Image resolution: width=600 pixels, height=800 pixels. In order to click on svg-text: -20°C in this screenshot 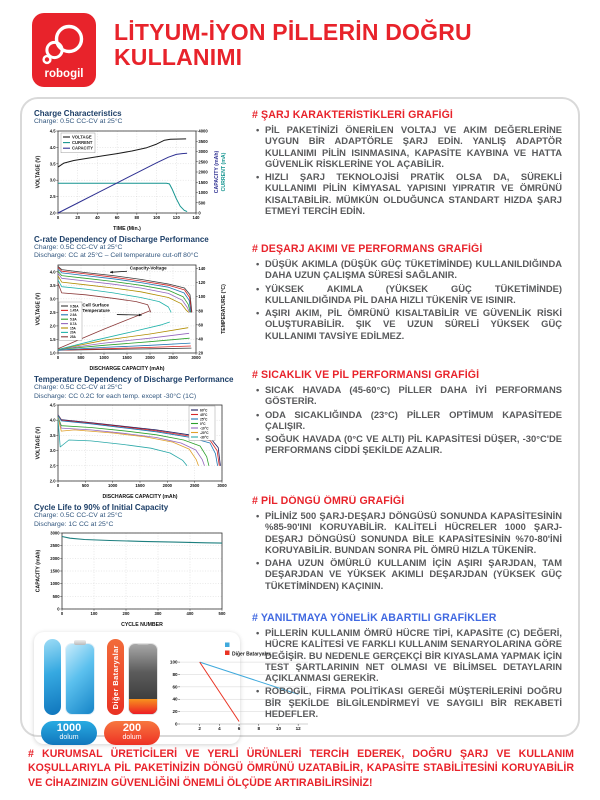, I will do `click(204, 433)`.